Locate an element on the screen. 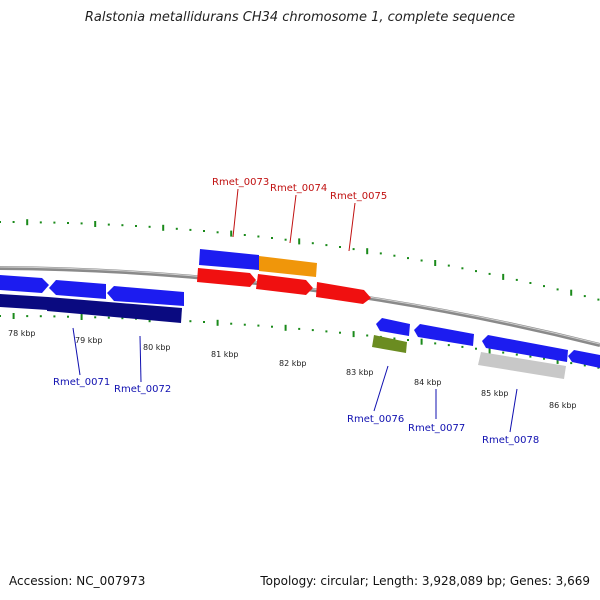 The image size is (600, 600). gene-label-rmet-0077: Rmet_0077 is located at coordinates (436, 428).